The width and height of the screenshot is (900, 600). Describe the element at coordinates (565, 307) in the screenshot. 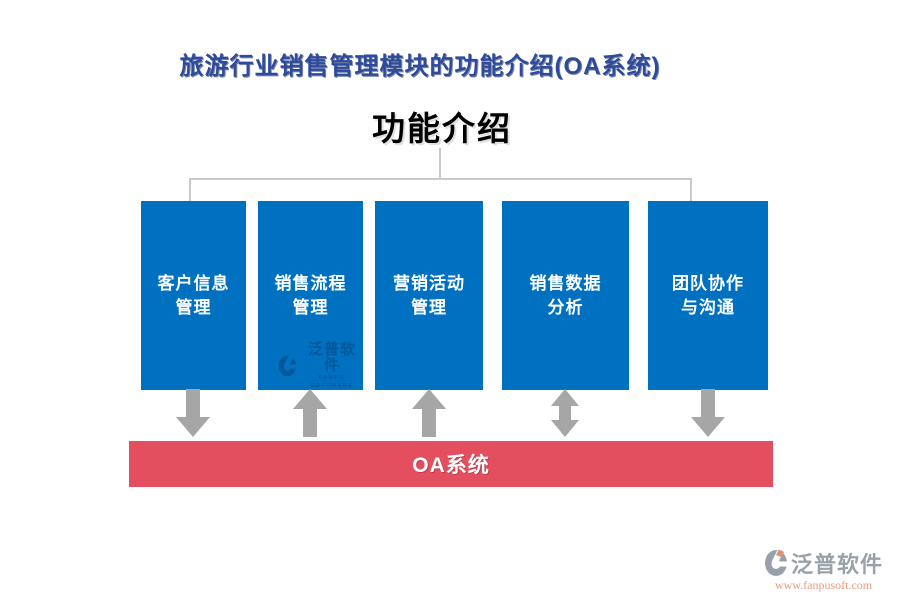

I see `module-label-line2: 分析` at that location.